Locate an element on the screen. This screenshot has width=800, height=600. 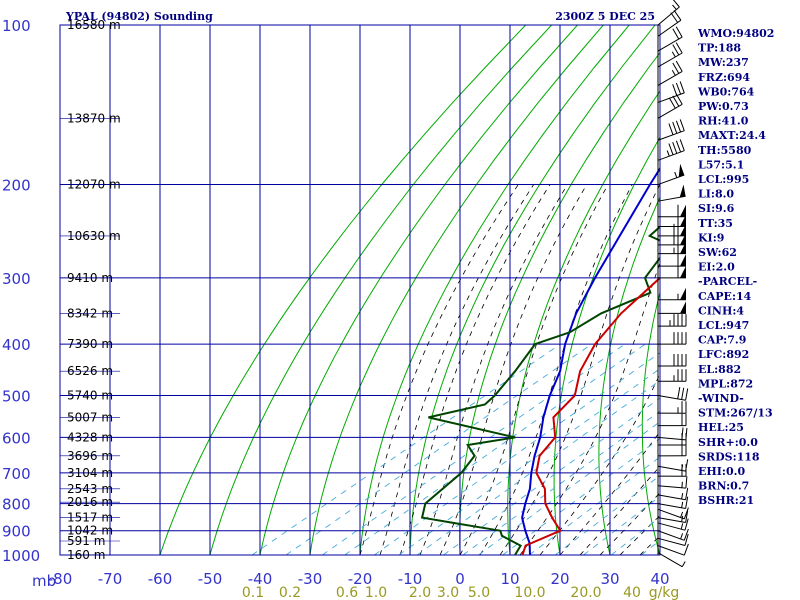
height-label: 13870 m is located at coordinates (94, 118).